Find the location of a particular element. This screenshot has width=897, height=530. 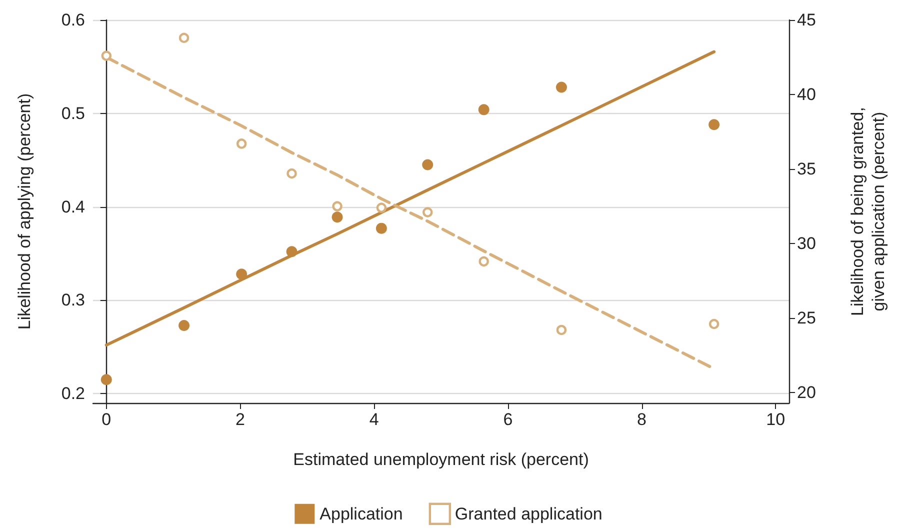

x-tick-label: 0 is located at coordinates (107, 419).